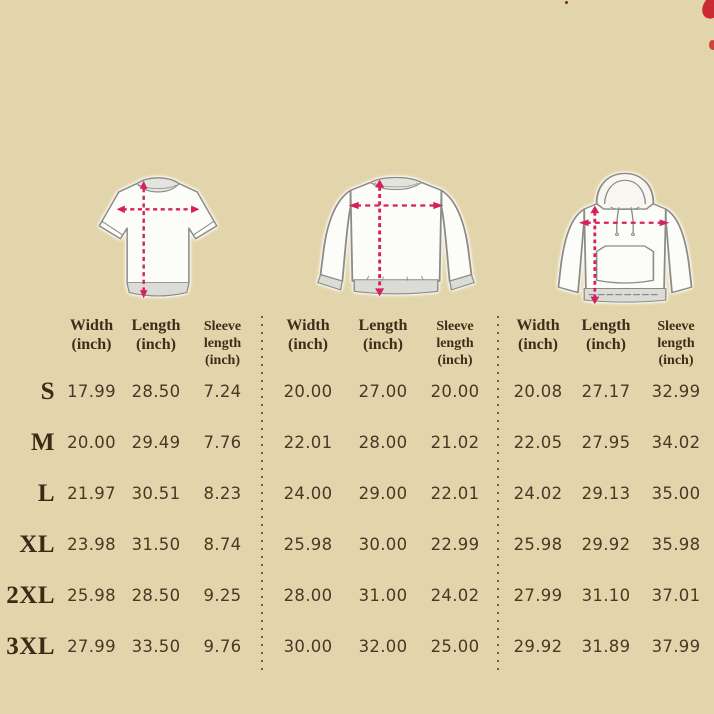 This screenshot has width=714, height=714. Describe the element at coordinates (606, 391) in the screenshot. I see `measurement-value: 27.17` at that location.